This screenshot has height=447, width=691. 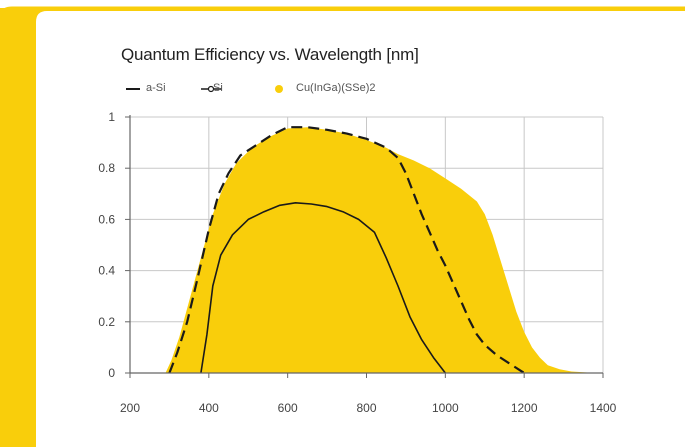 I want to click on series-line-si, so click(x=323, y=288).